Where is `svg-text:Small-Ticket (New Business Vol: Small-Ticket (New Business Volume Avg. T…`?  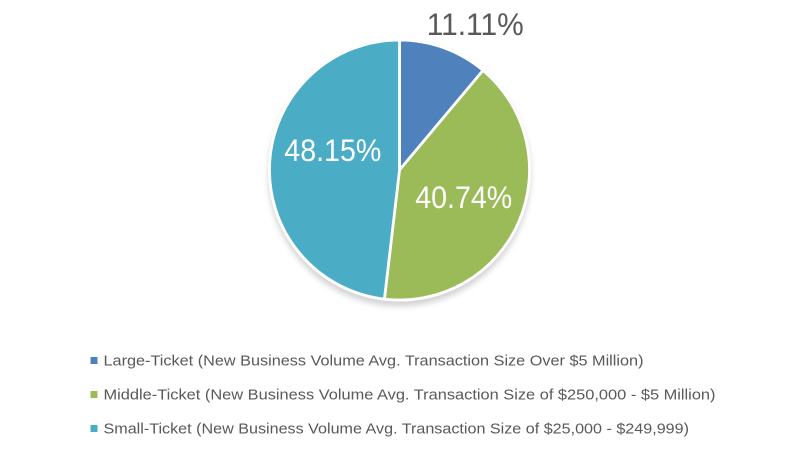 svg-text:Small-Ticket (New Business Vol: Small-Ticket (New Business Volume Avg. T… is located at coordinates (397, 430).